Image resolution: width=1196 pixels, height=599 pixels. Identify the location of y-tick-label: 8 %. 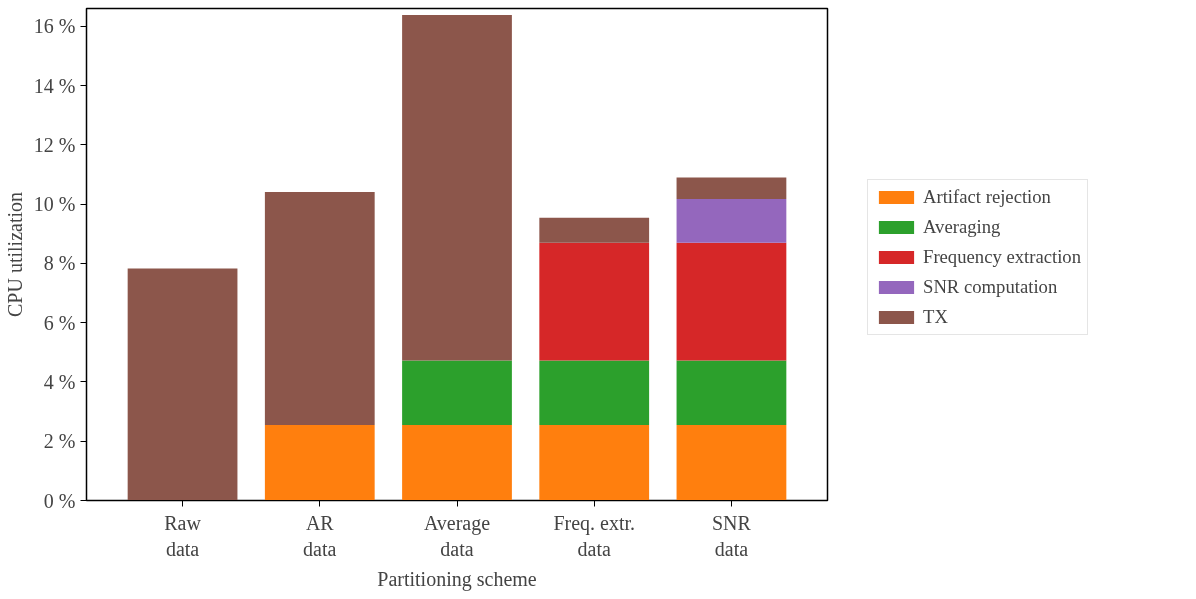
(59, 263).